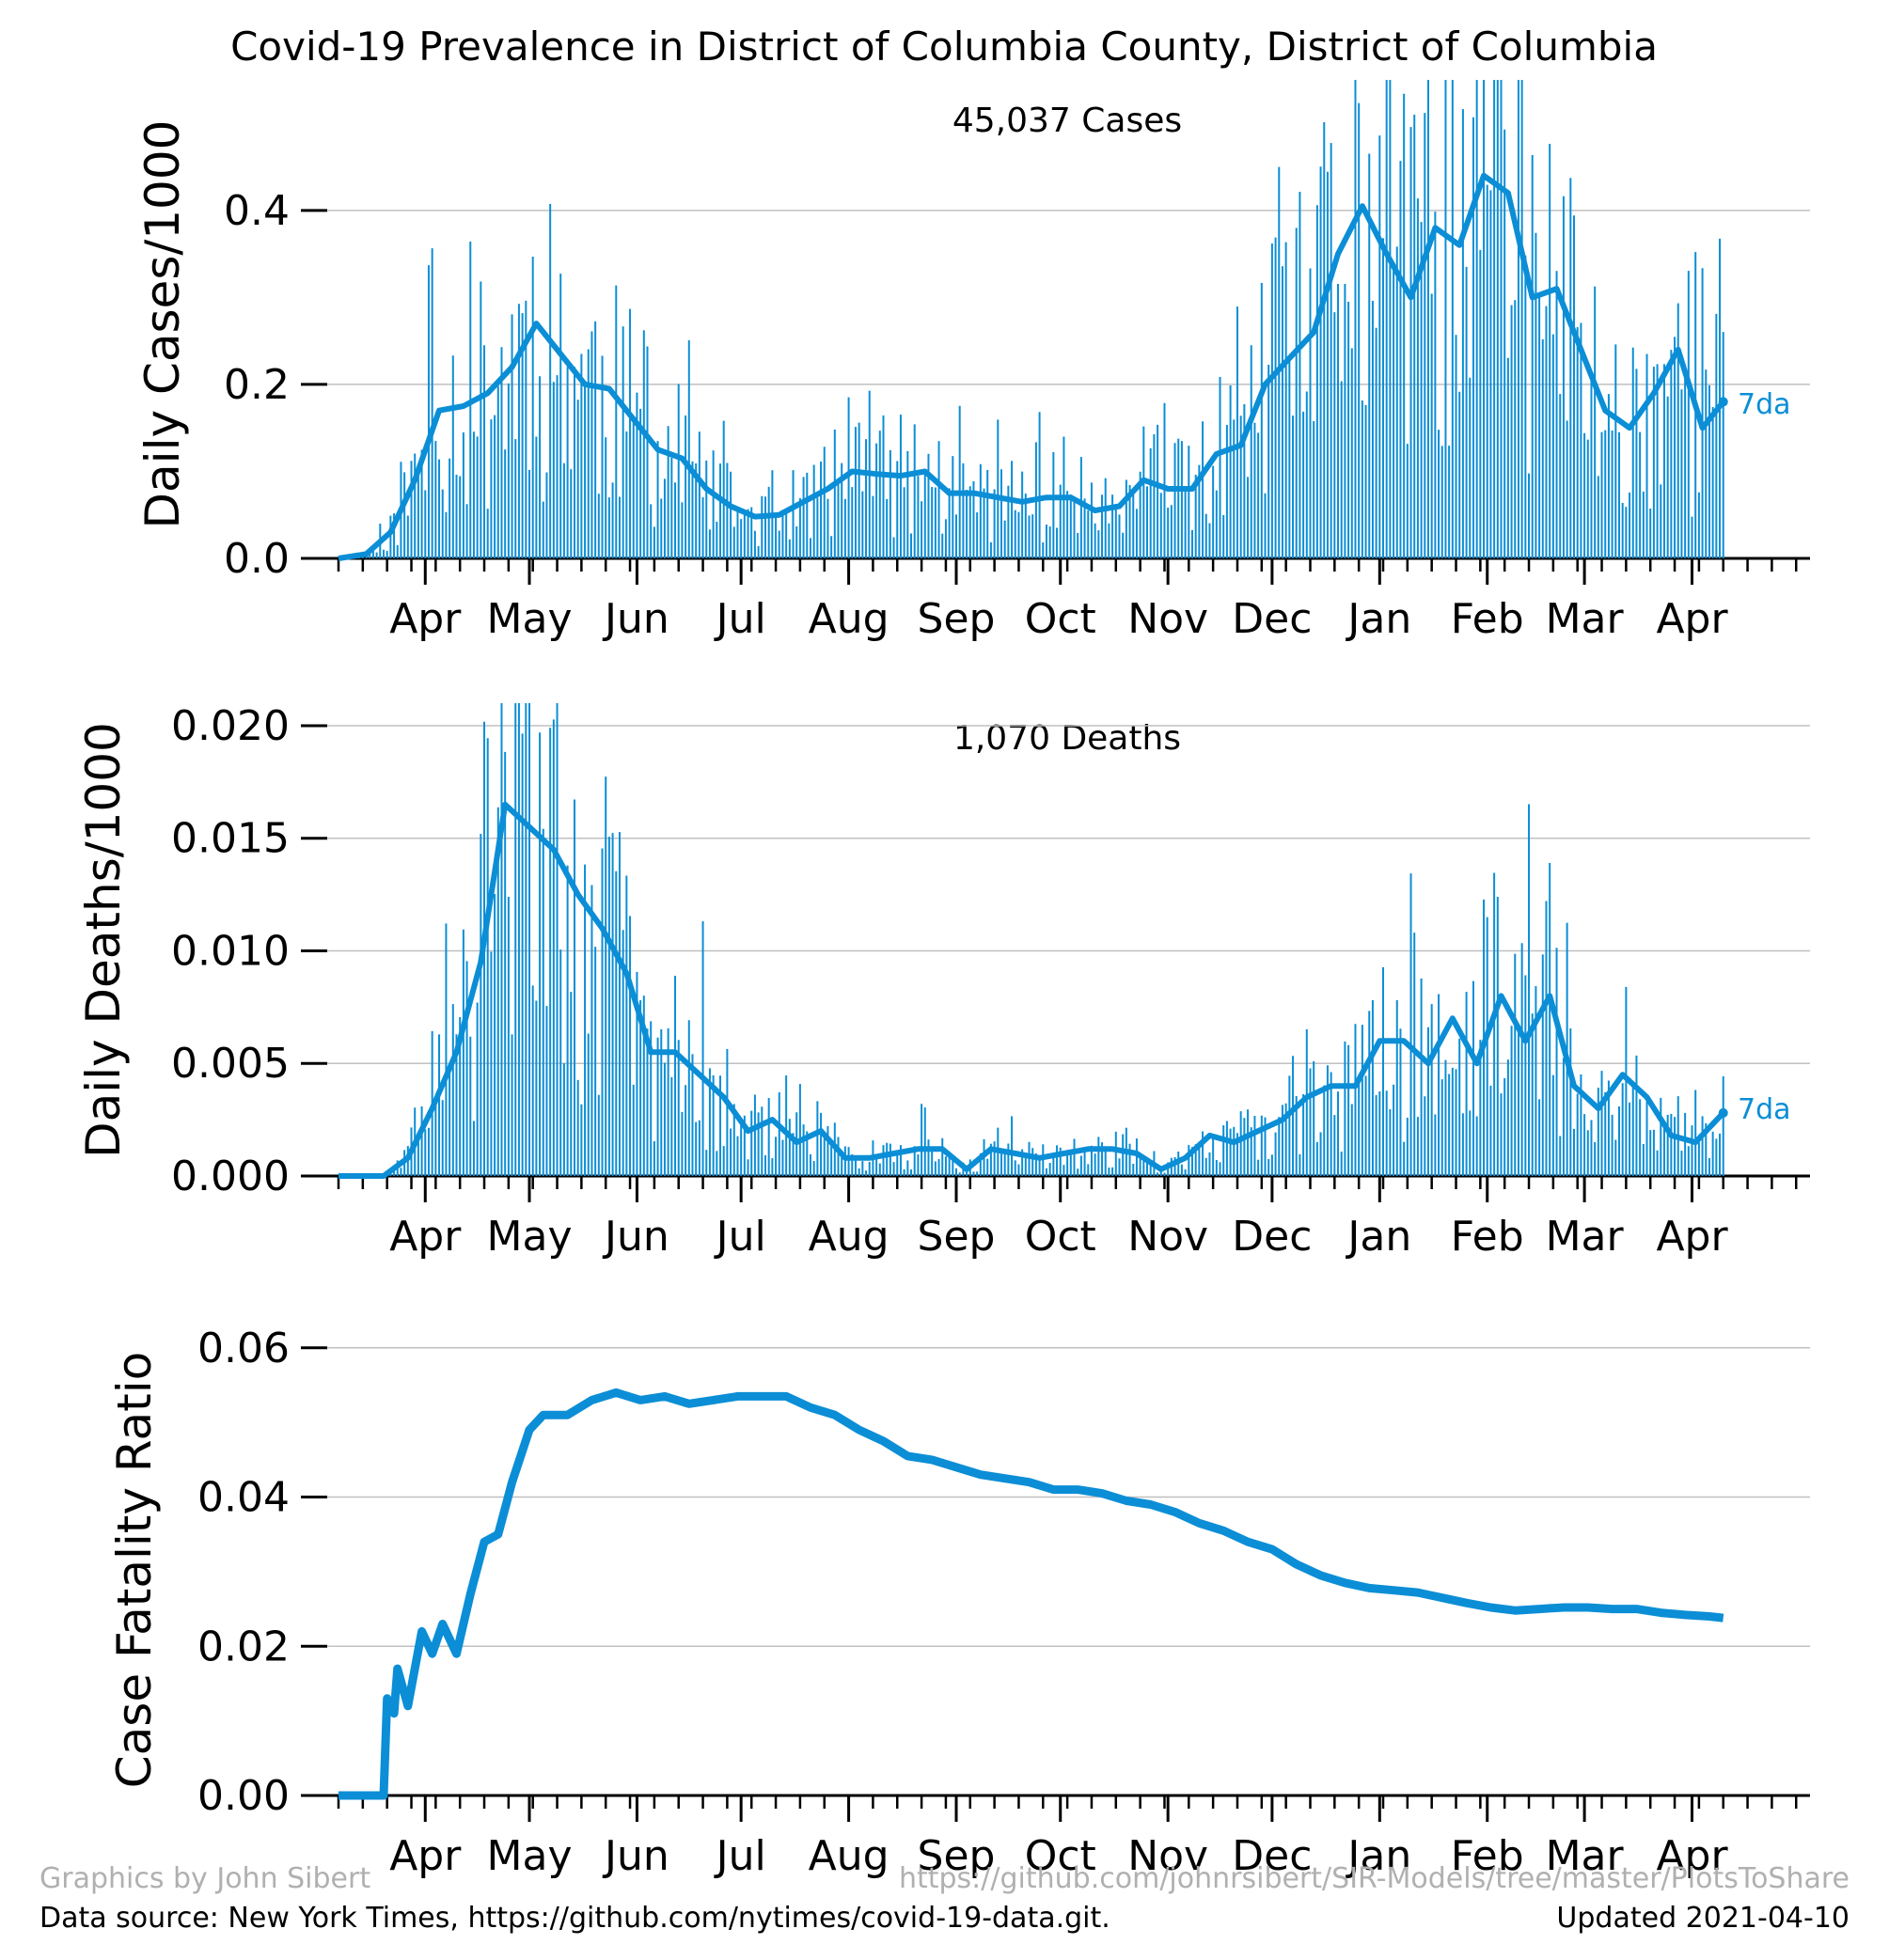 This screenshot has width=1889, height=1960. What do you see at coordinates (243, 1348) in the screenshot?
I see `y-tick-label: 0.06` at bounding box center [243, 1348].